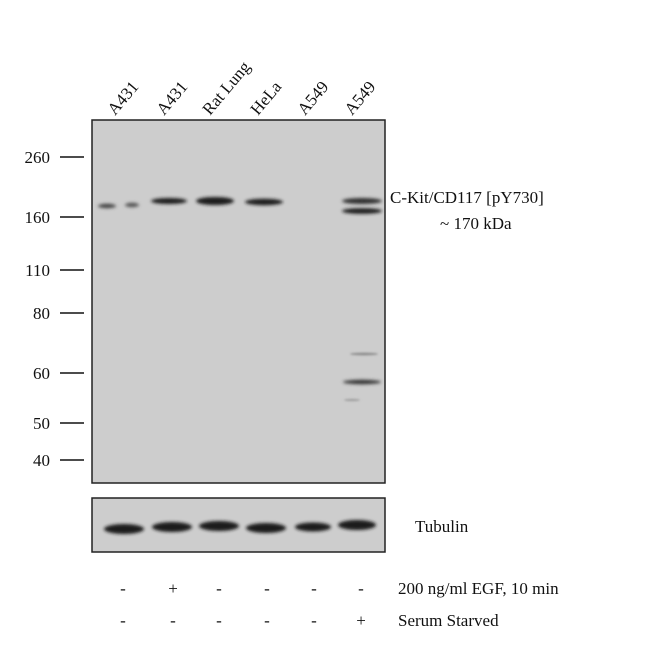  Describe the element at coordinates (476, 223) in the screenshot. I see `size-label: ~ 170 kDa` at that location.